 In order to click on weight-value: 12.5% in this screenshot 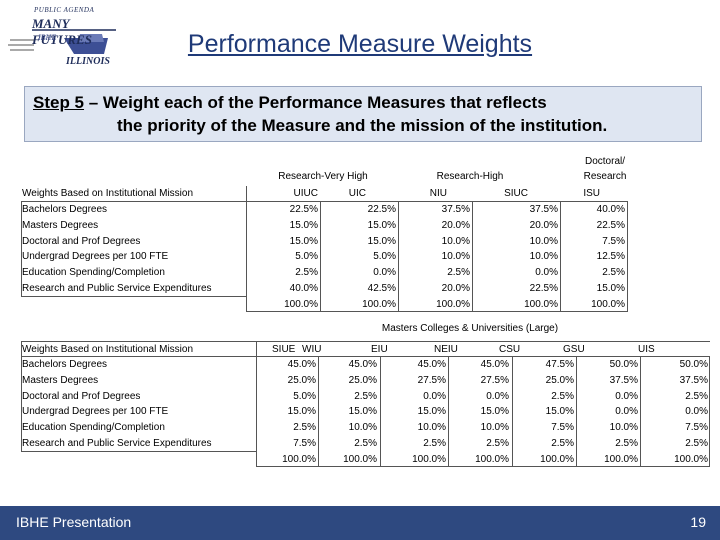, I will do `click(610, 257)`.